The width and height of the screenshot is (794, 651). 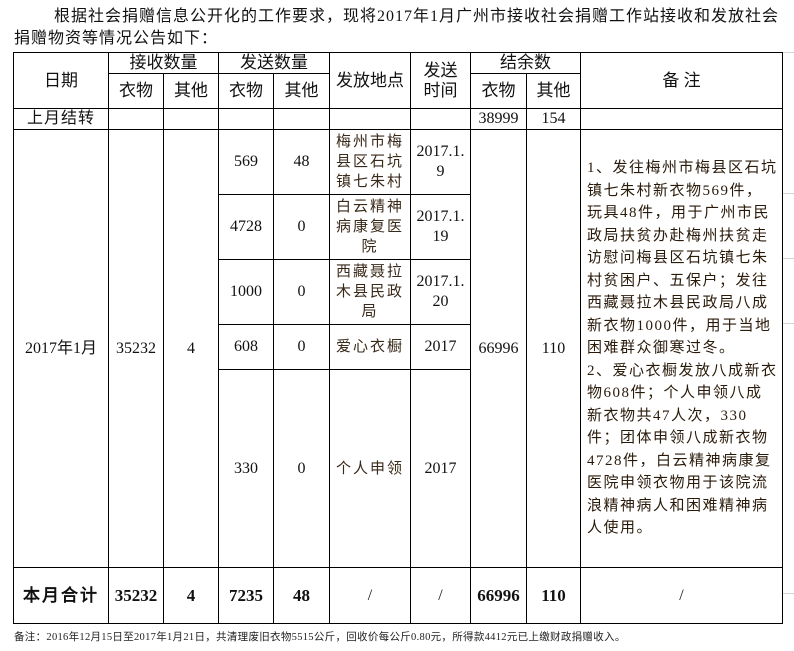 I want to click on total-balance-other: 110, so click(x=553, y=595).